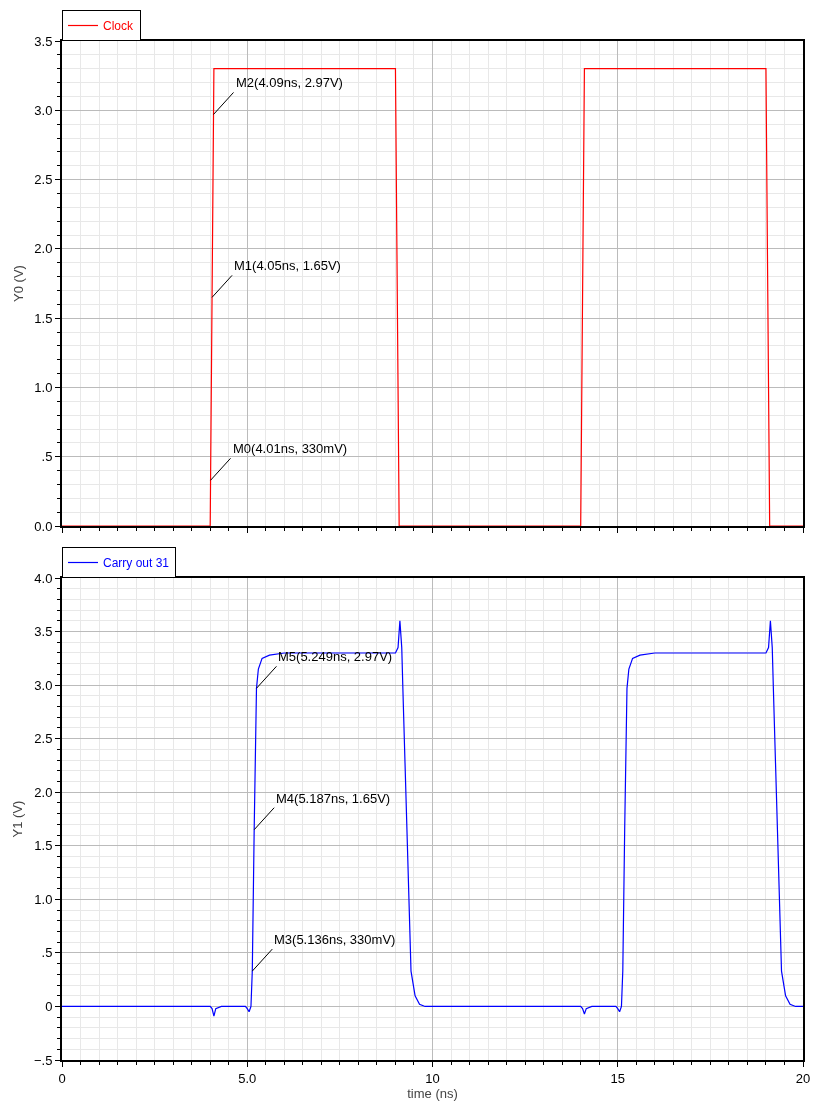  I want to click on x-tick-label: 15, so click(617, 1078).